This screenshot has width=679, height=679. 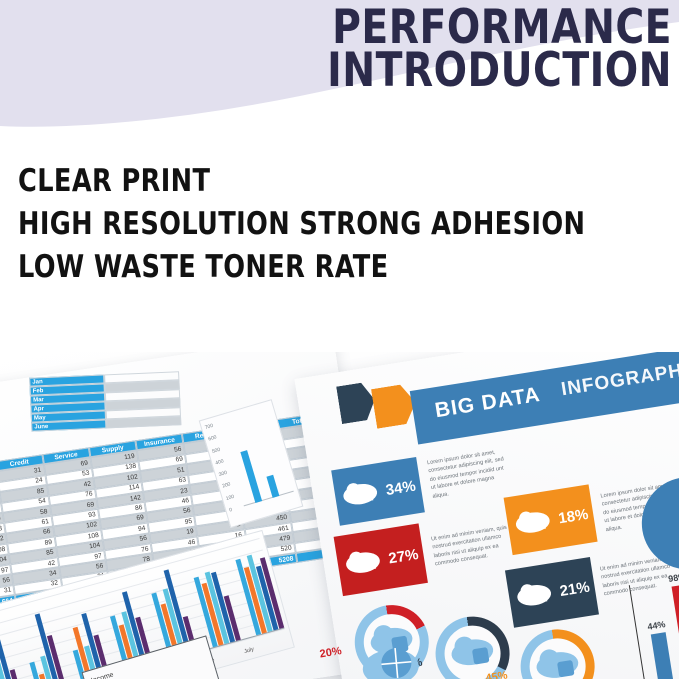 What do you see at coordinates (231, 510) in the screenshot?
I see `secondary-chart-y-tick: 0` at bounding box center [231, 510].